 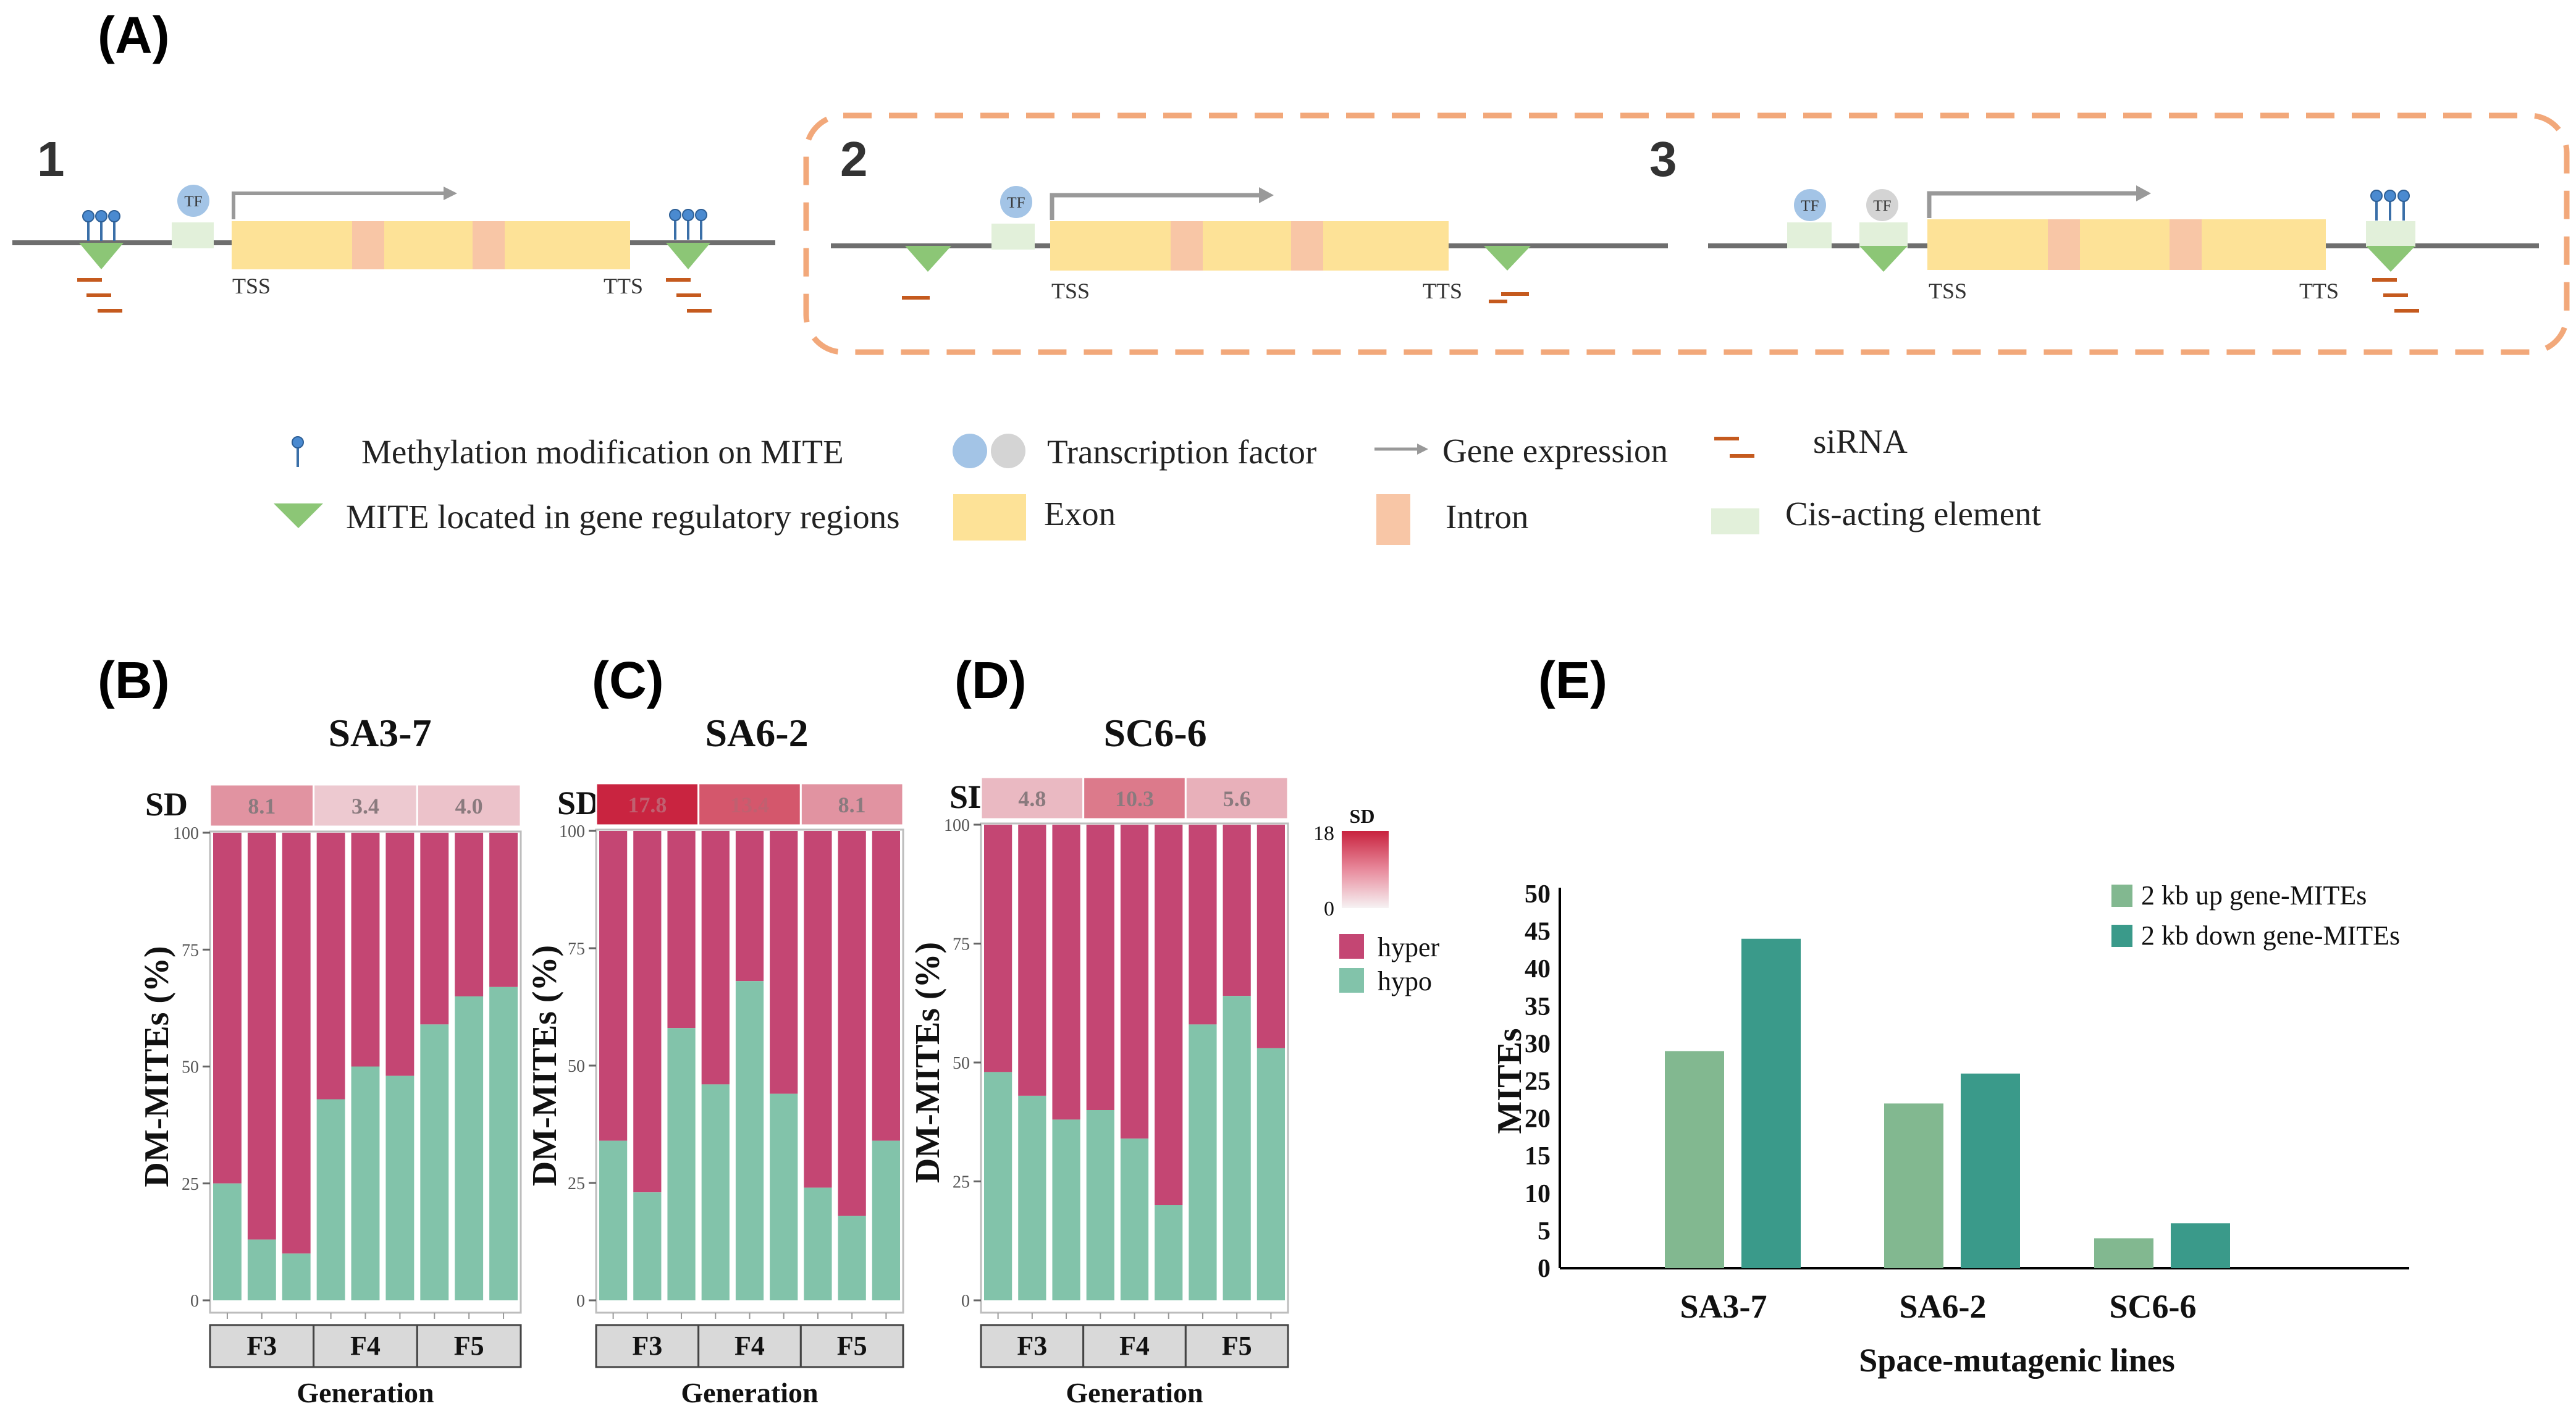 What do you see at coordinates (1735, 521) in the screenshot?
I see `cis-swatch` at bounding box center [1735, 521].